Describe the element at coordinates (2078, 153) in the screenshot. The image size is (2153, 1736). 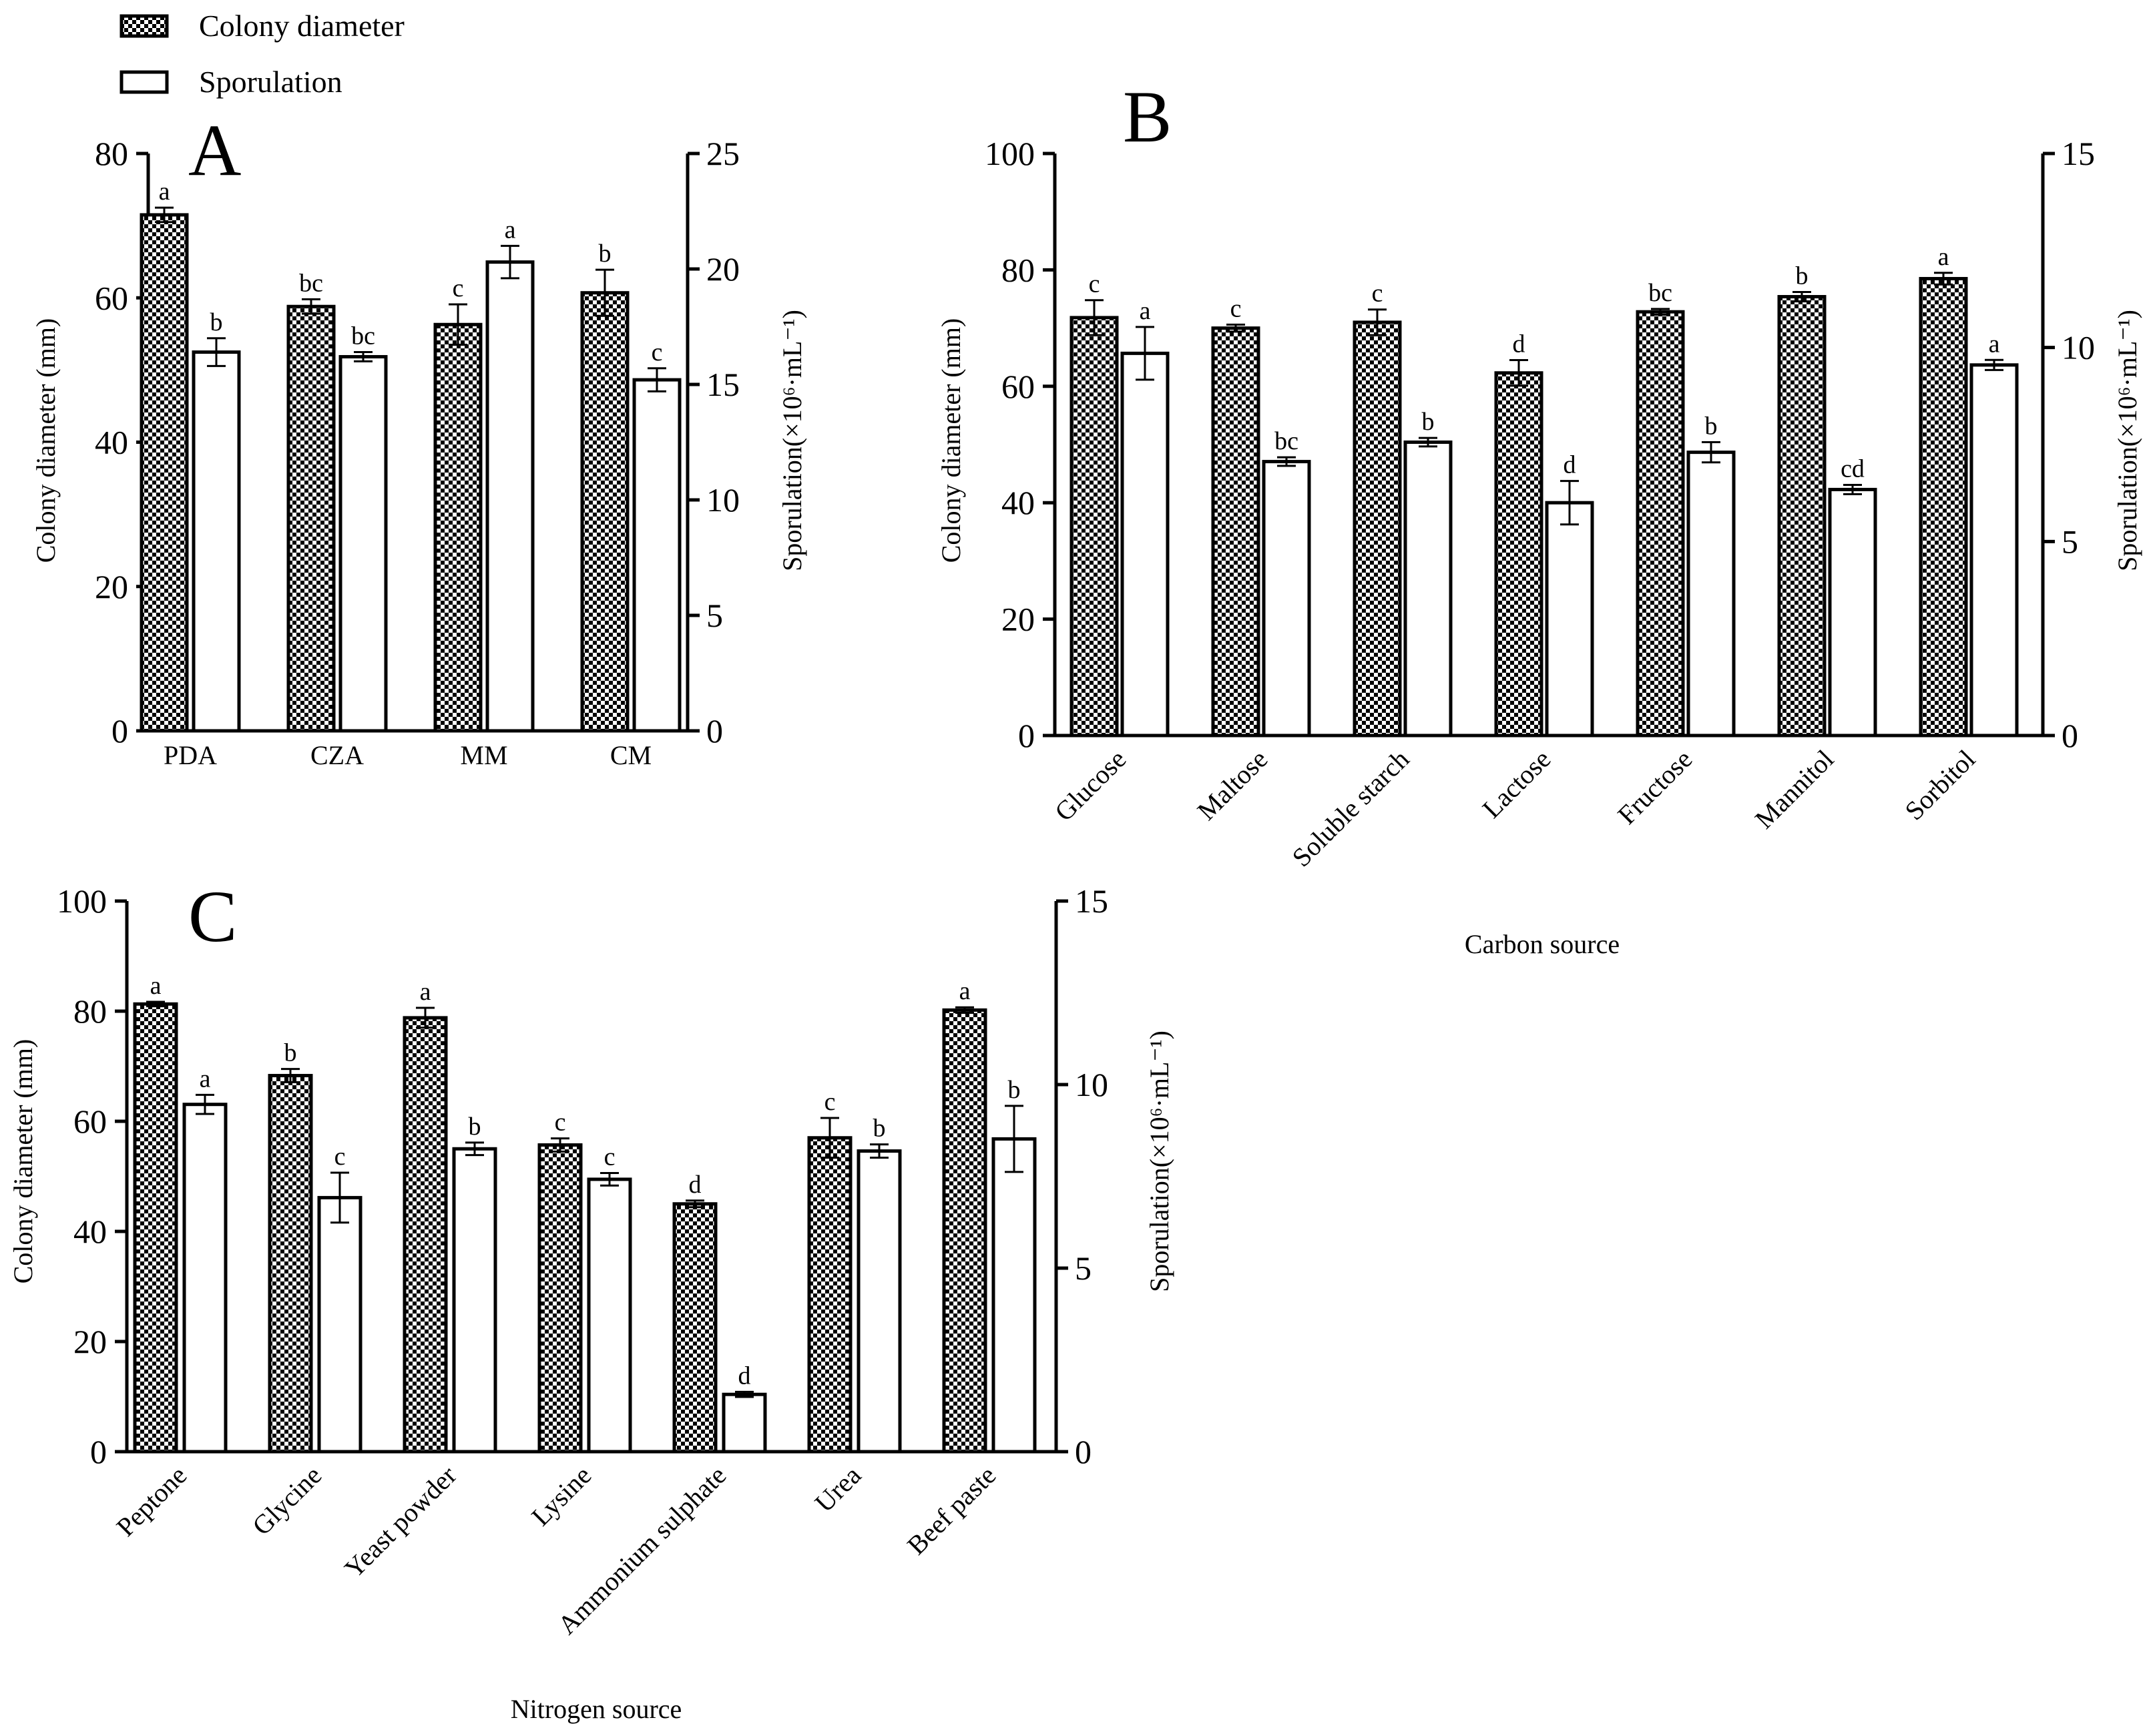
I see `panel-b-y2-tick-label: 15` at that location.